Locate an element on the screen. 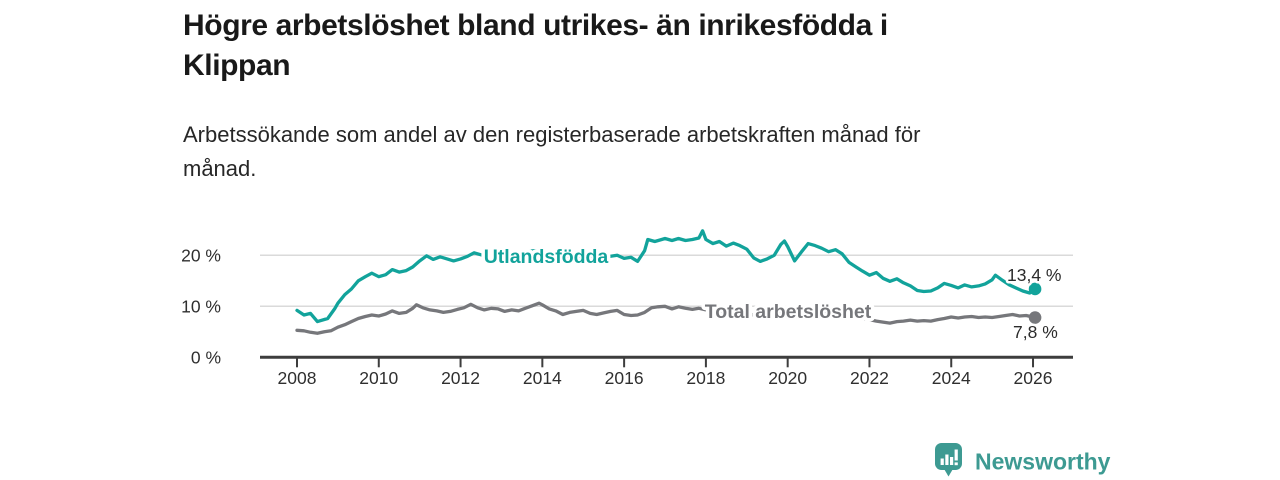 The height and width of the screenshot is (480, 1280). x-axis-label-2024: 2024 is located at coordinates (951, 378).